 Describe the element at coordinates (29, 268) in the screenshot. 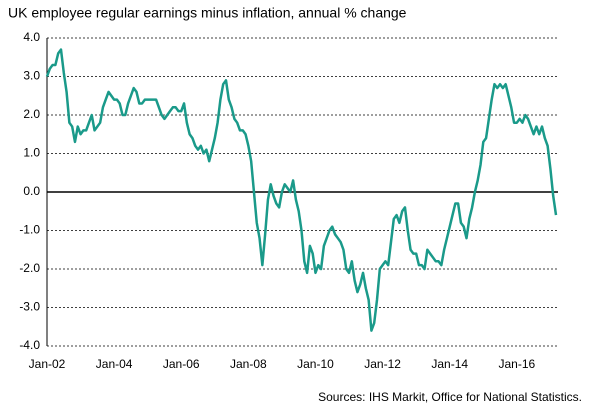

I see `y-tick-label: -2.0` at that location.